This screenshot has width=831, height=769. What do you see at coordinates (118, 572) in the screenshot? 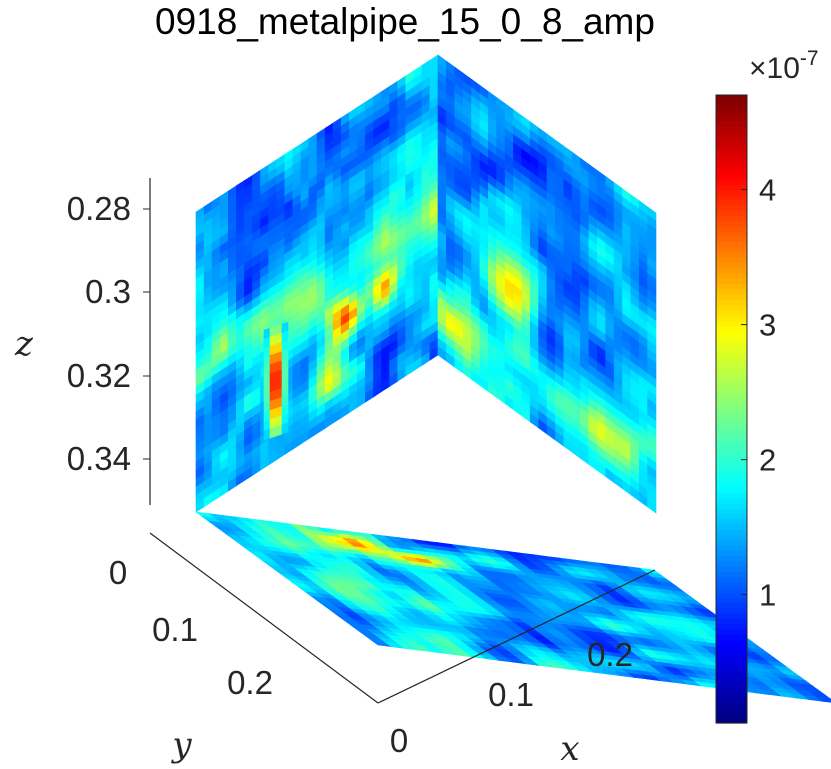
I see `y-tick-label: 0` at bounding box center [118, 572].